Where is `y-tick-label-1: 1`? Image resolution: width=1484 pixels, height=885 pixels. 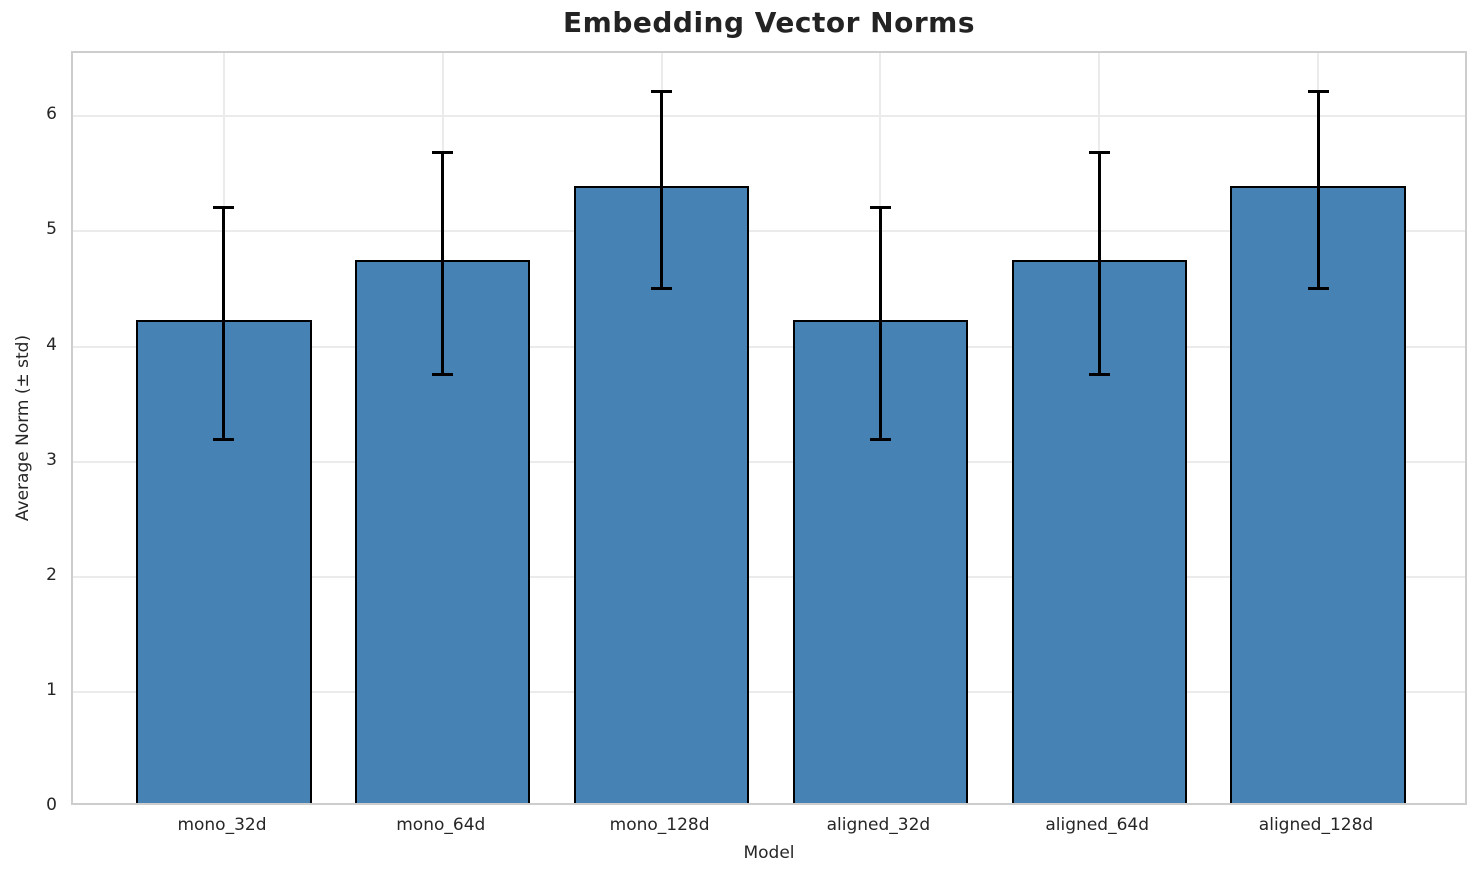
y-tick-label-1: 1 is located at coordinates (51, 689).